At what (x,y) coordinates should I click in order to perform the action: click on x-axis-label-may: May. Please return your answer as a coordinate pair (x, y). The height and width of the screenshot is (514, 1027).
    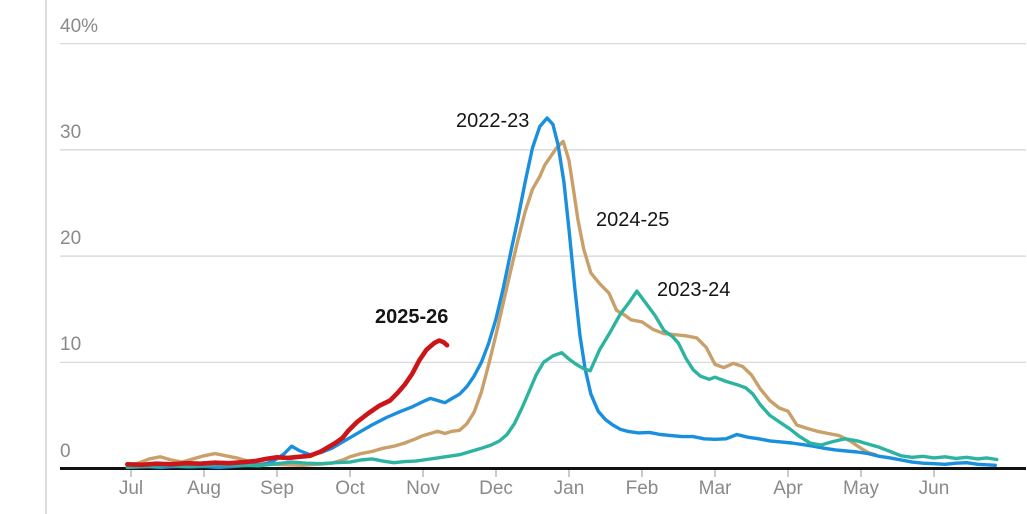
    Looking at the image, I should click on (861, 488).